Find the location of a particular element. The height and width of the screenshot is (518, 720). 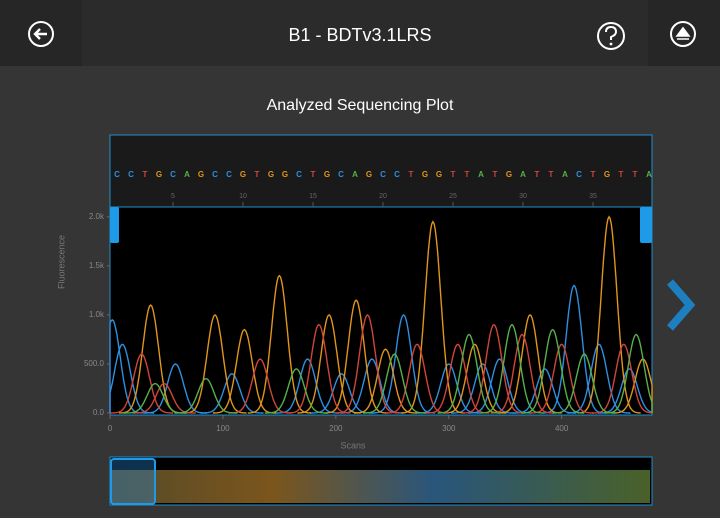

overview-trace is located at coordinates (381, 486).